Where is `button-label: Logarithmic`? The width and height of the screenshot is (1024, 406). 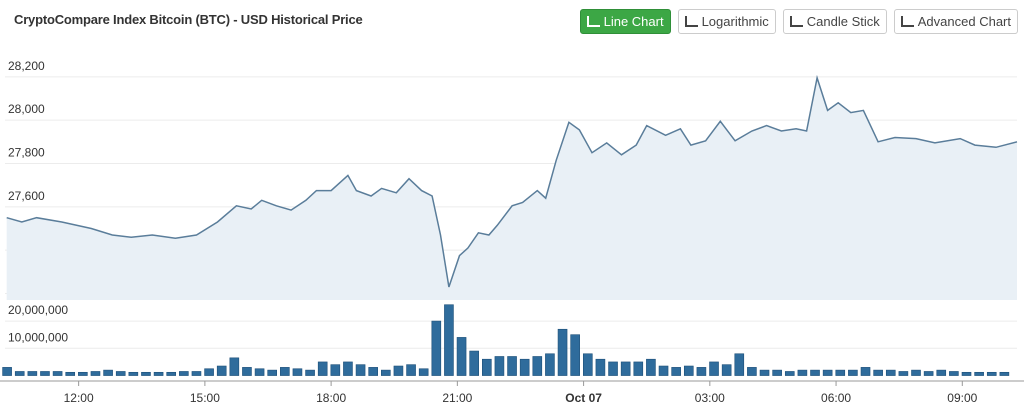 button-label: Logarithmic is located at coordinates (735, 21).